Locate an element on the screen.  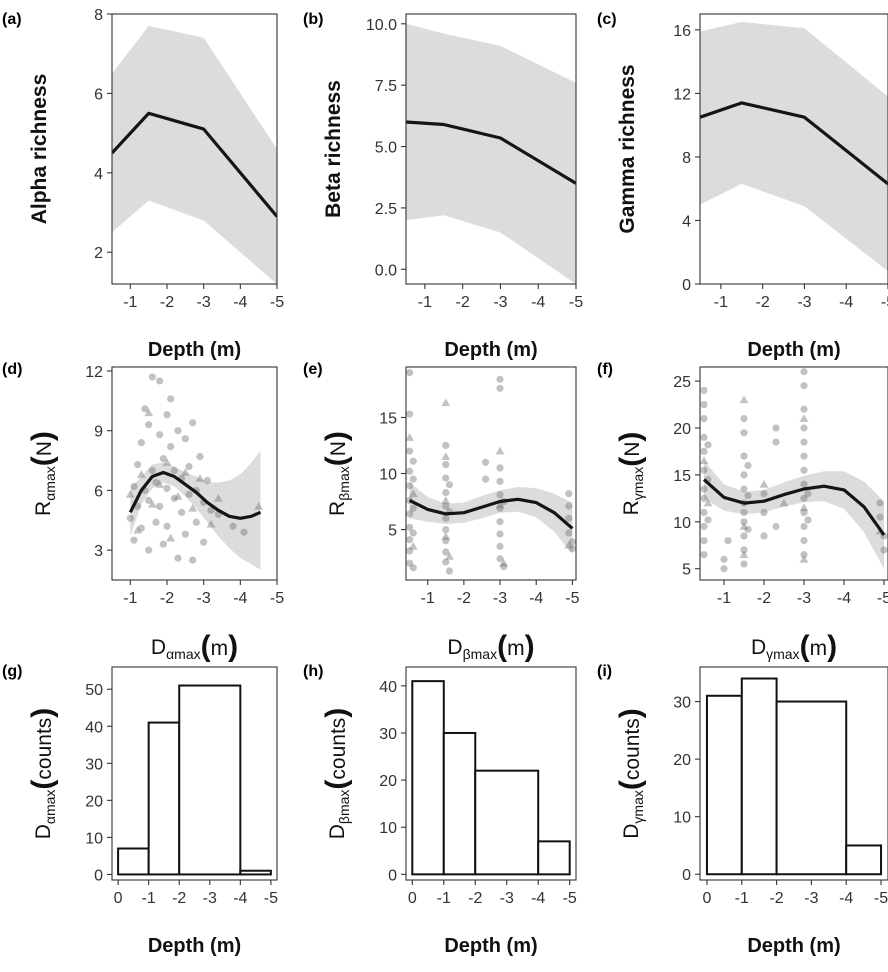
panel-tag: (e) is located at coordinates (313, 369).